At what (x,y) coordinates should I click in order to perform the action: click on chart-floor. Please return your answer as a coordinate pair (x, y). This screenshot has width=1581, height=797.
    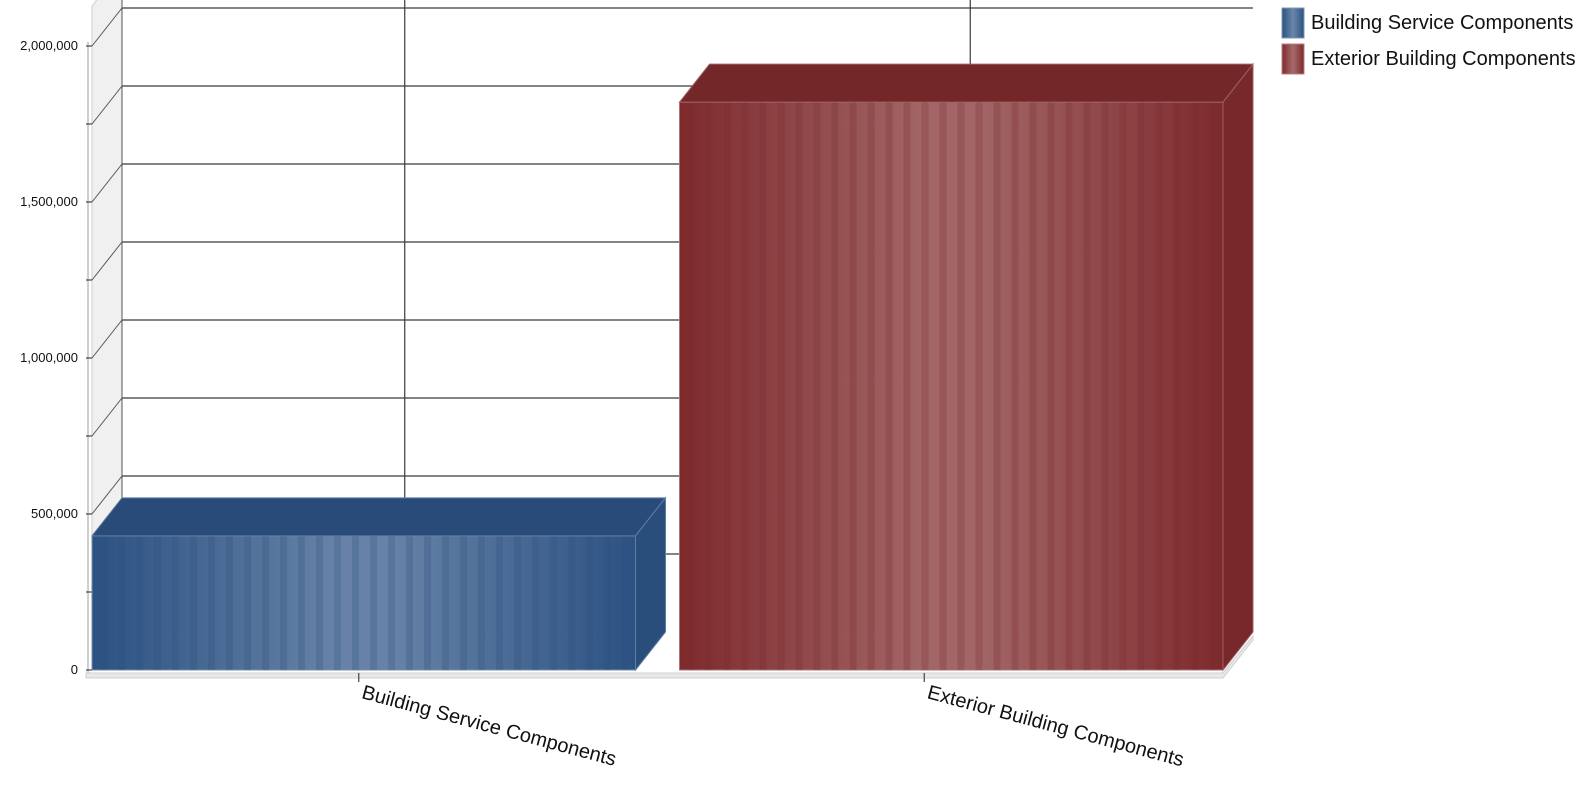
    Looking at the image, I should click on (669, 656).